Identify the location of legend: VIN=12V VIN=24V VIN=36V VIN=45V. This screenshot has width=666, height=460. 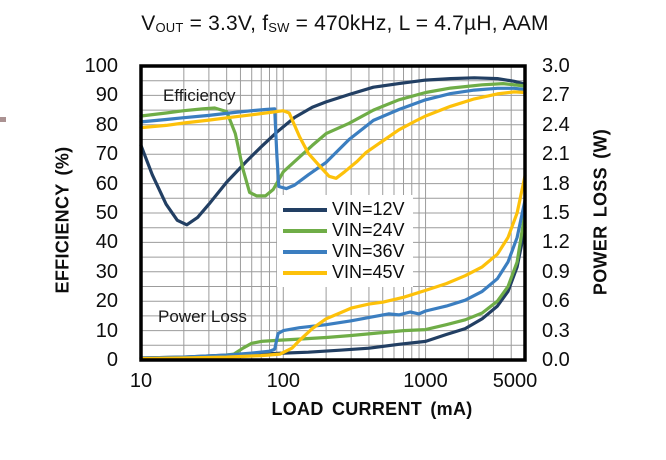
(345, 241).